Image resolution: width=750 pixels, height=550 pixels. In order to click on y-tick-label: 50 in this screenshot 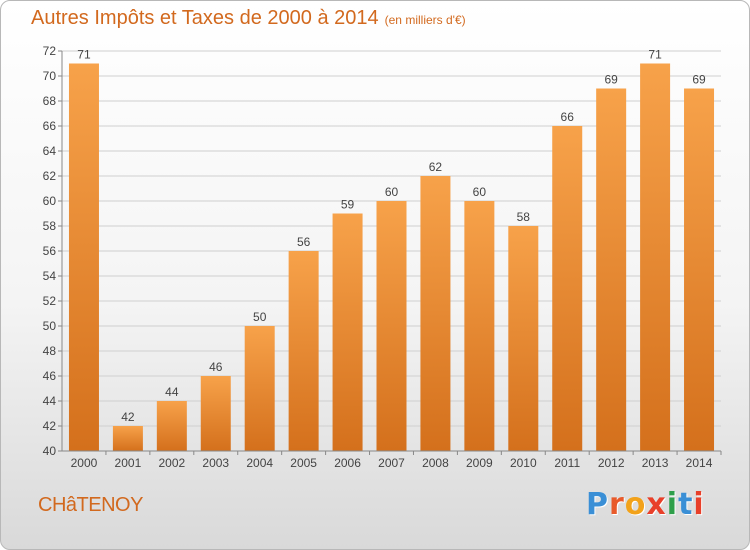, I will do `click(50, 326)`.